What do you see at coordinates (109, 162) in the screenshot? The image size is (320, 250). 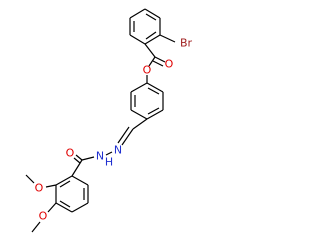 I see `atom-label: H` at bounding box center [109, 162].